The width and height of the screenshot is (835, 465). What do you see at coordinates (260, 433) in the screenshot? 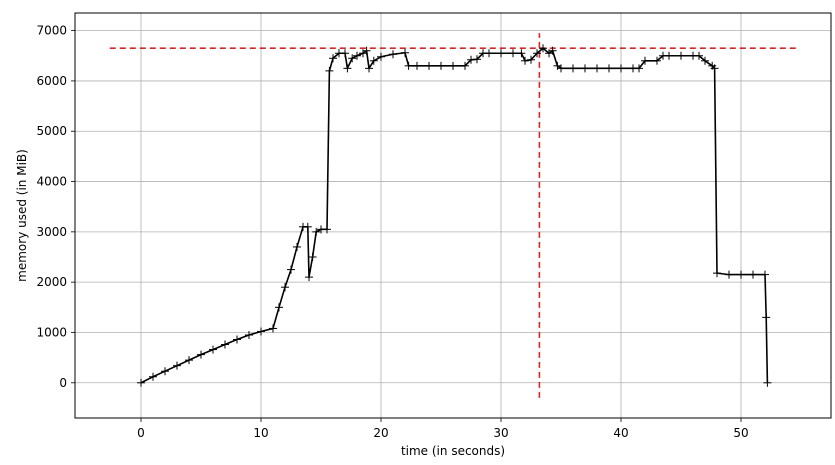
I see `x-tick-label: 10` at bounding box center [260, 433].